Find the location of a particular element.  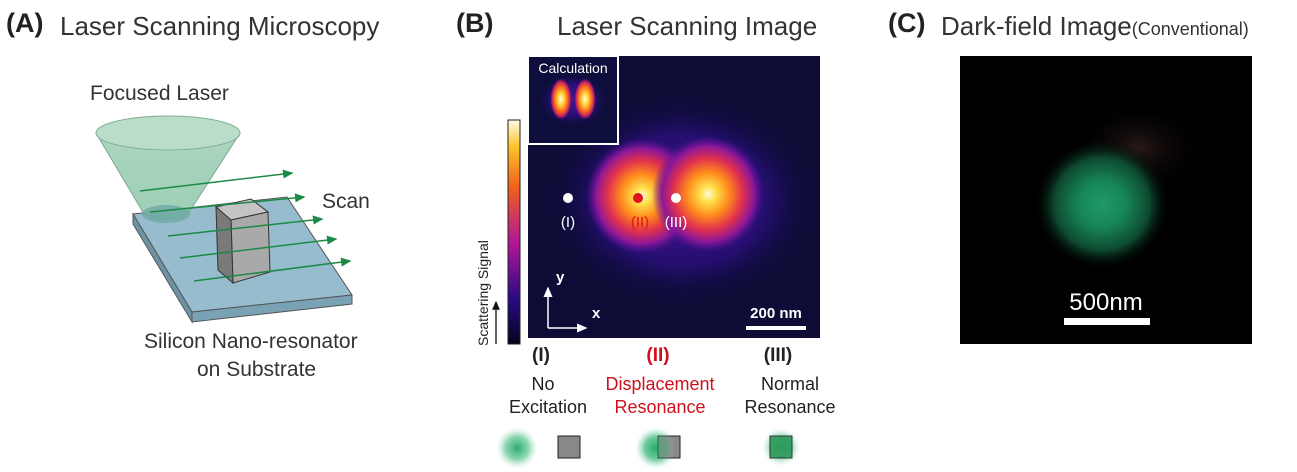

case-i-line2: Excitation is located at coordinates (548, 407).